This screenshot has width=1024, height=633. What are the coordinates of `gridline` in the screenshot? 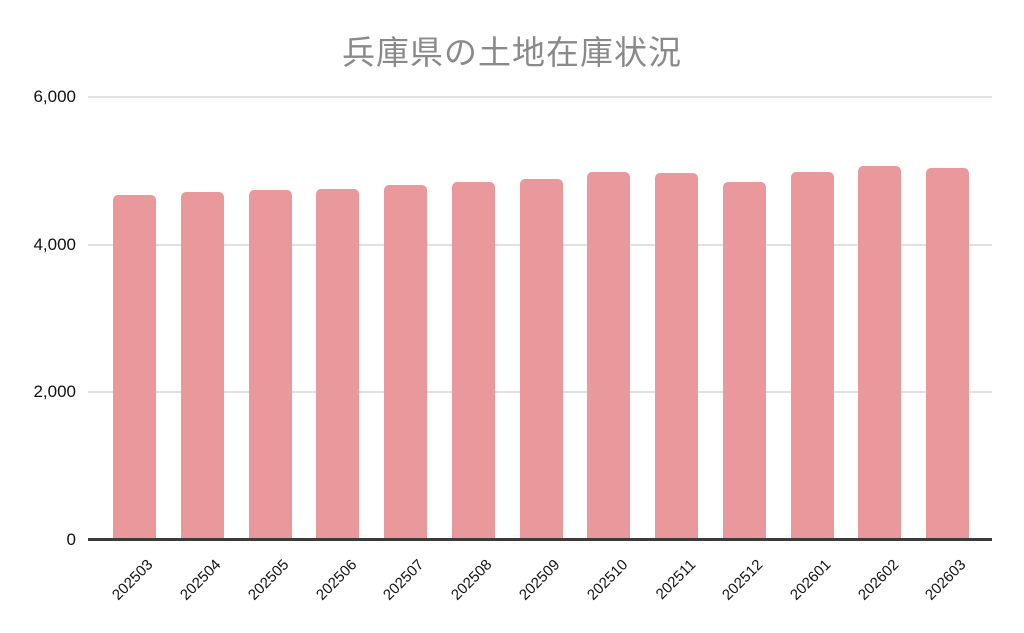 It's located at (540, 97).